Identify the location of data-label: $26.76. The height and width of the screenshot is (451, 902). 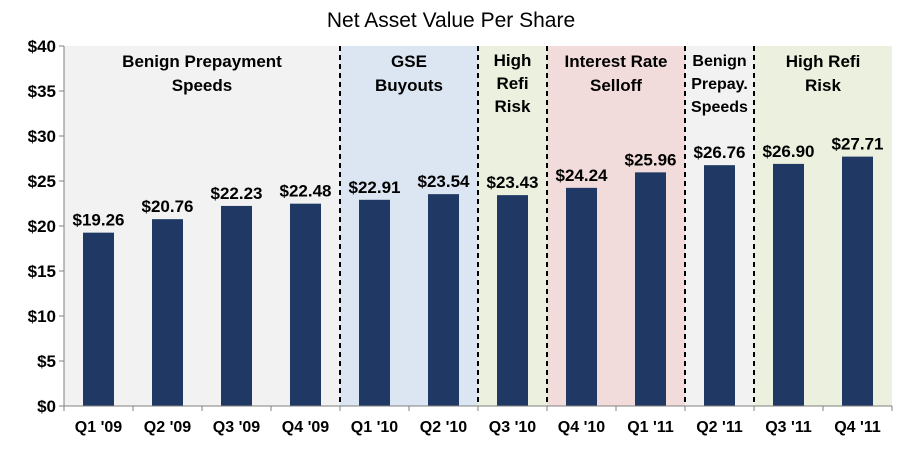
(720, 152).